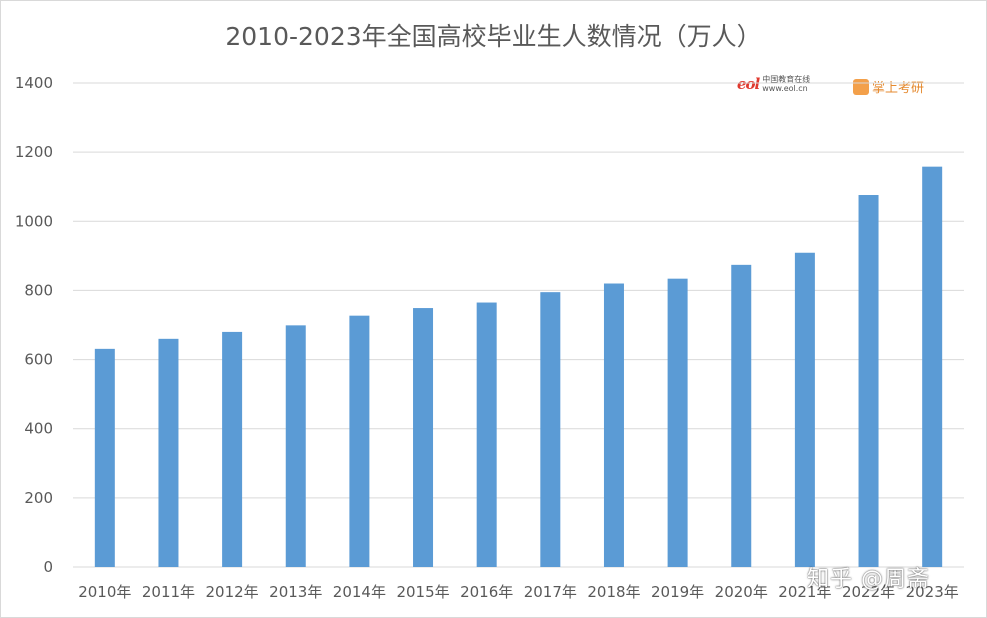  I want to click on x-tick-label: 2022年, so click(868, 592).